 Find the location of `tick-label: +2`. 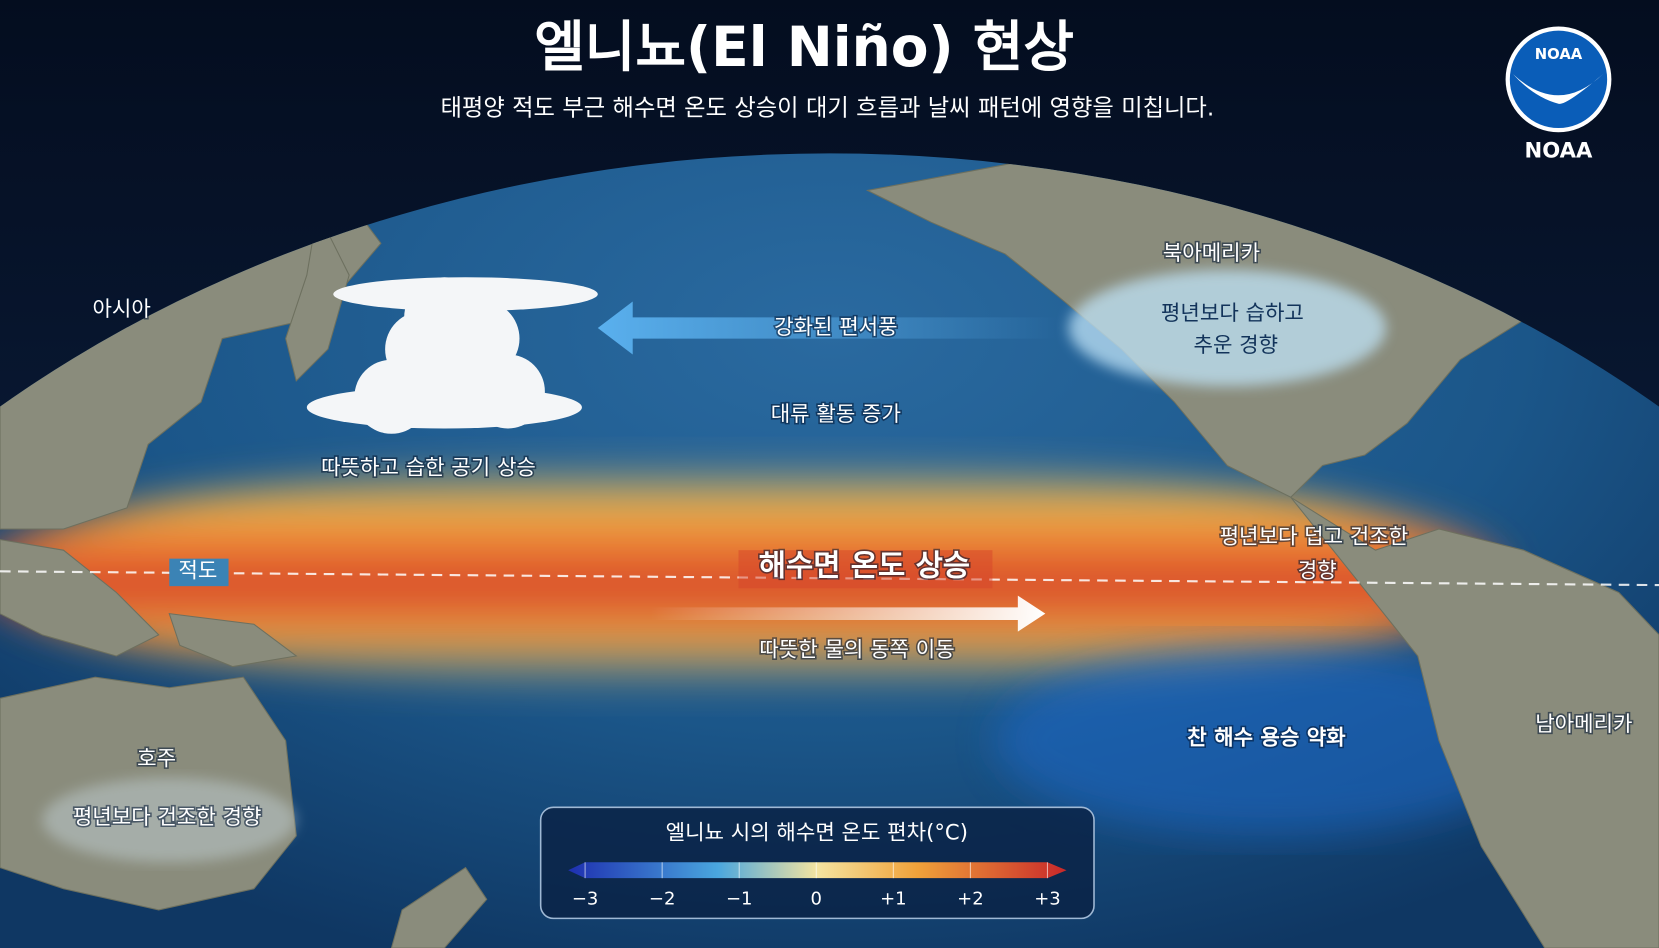

tick-label: +2 is located at coordinates (970, 898).